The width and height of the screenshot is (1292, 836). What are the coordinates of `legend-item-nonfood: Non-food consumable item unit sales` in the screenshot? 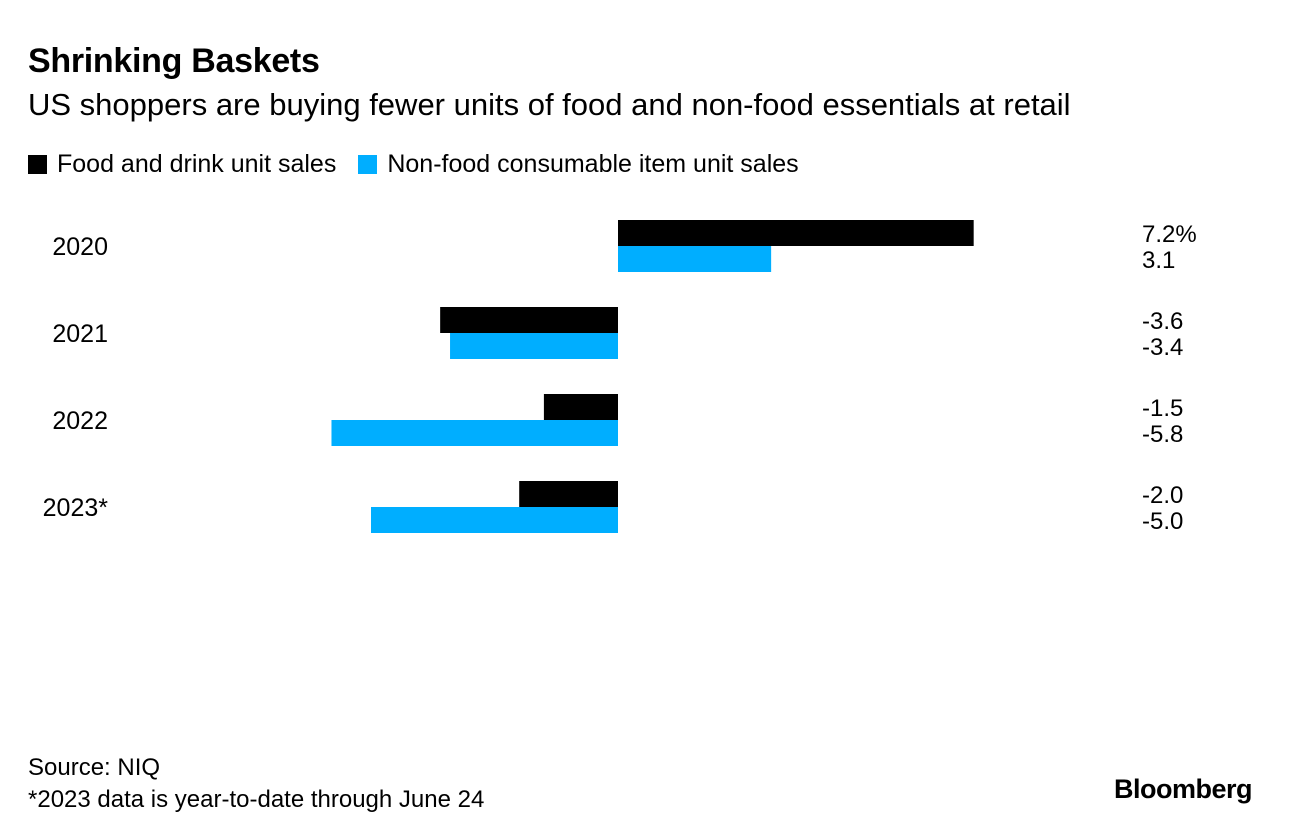 It's located at (578, 164).